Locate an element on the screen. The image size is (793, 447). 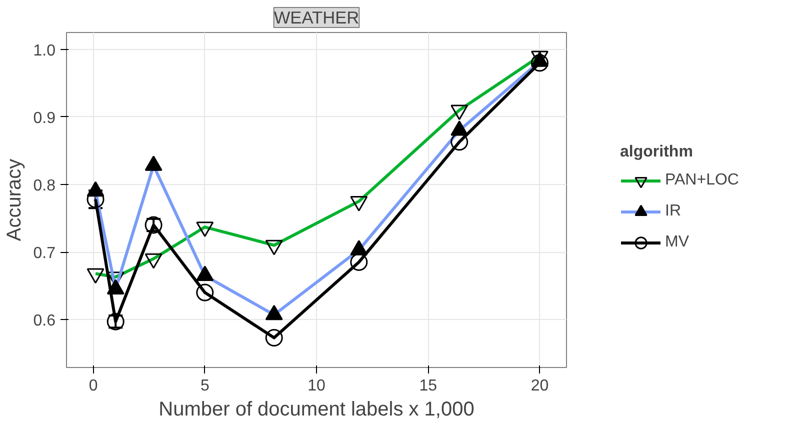
y-tick-label: 0.9 is located at coordinates (44, 118).